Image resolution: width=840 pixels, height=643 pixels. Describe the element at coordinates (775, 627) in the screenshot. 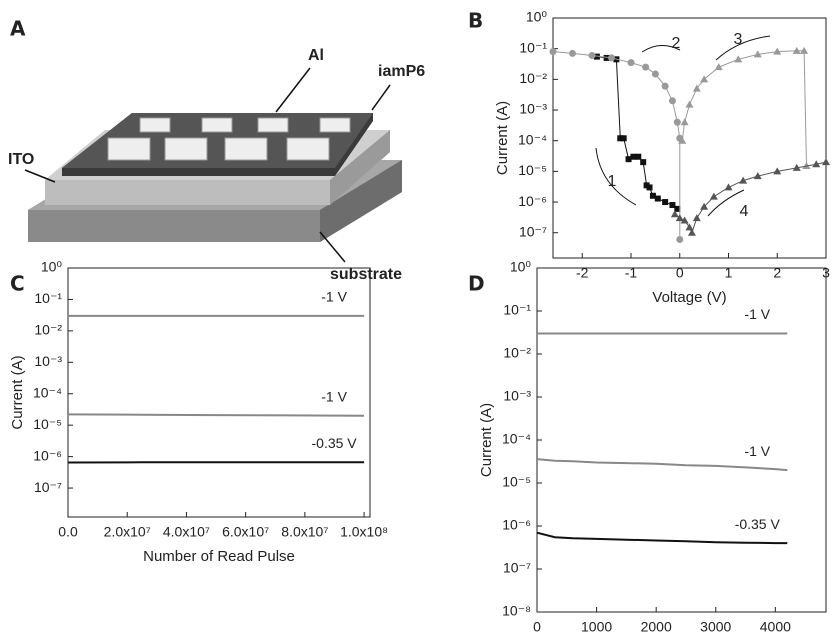

I see `x-tick-label: 4000` at that location.